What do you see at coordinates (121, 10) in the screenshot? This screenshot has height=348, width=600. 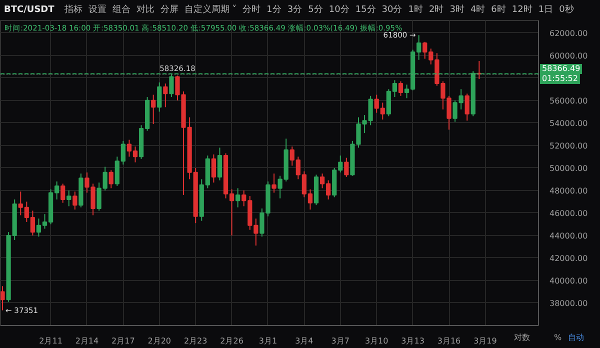 I see `text: 组合` at bounding box center [121, 10].